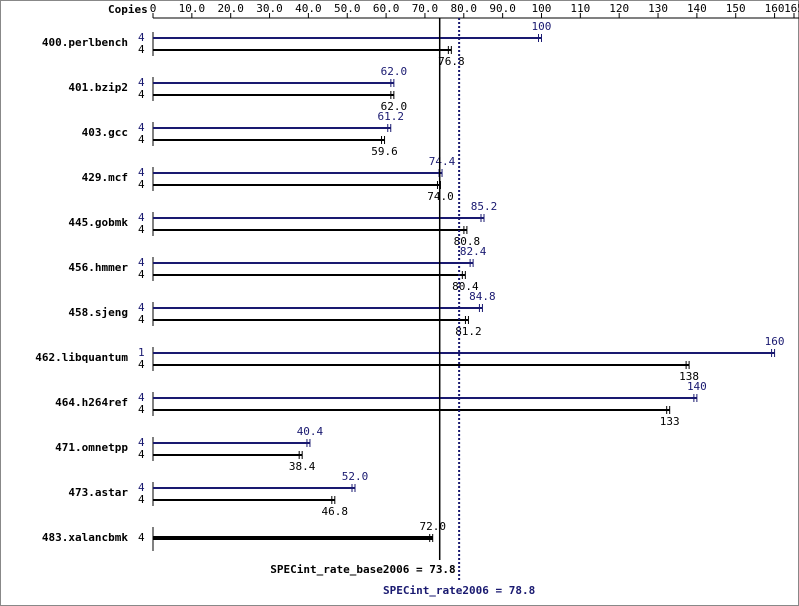  Describe the element at coordinates (81, 357) in the screenshot. I see `benchmark-label: 462.libquantum` at that location.